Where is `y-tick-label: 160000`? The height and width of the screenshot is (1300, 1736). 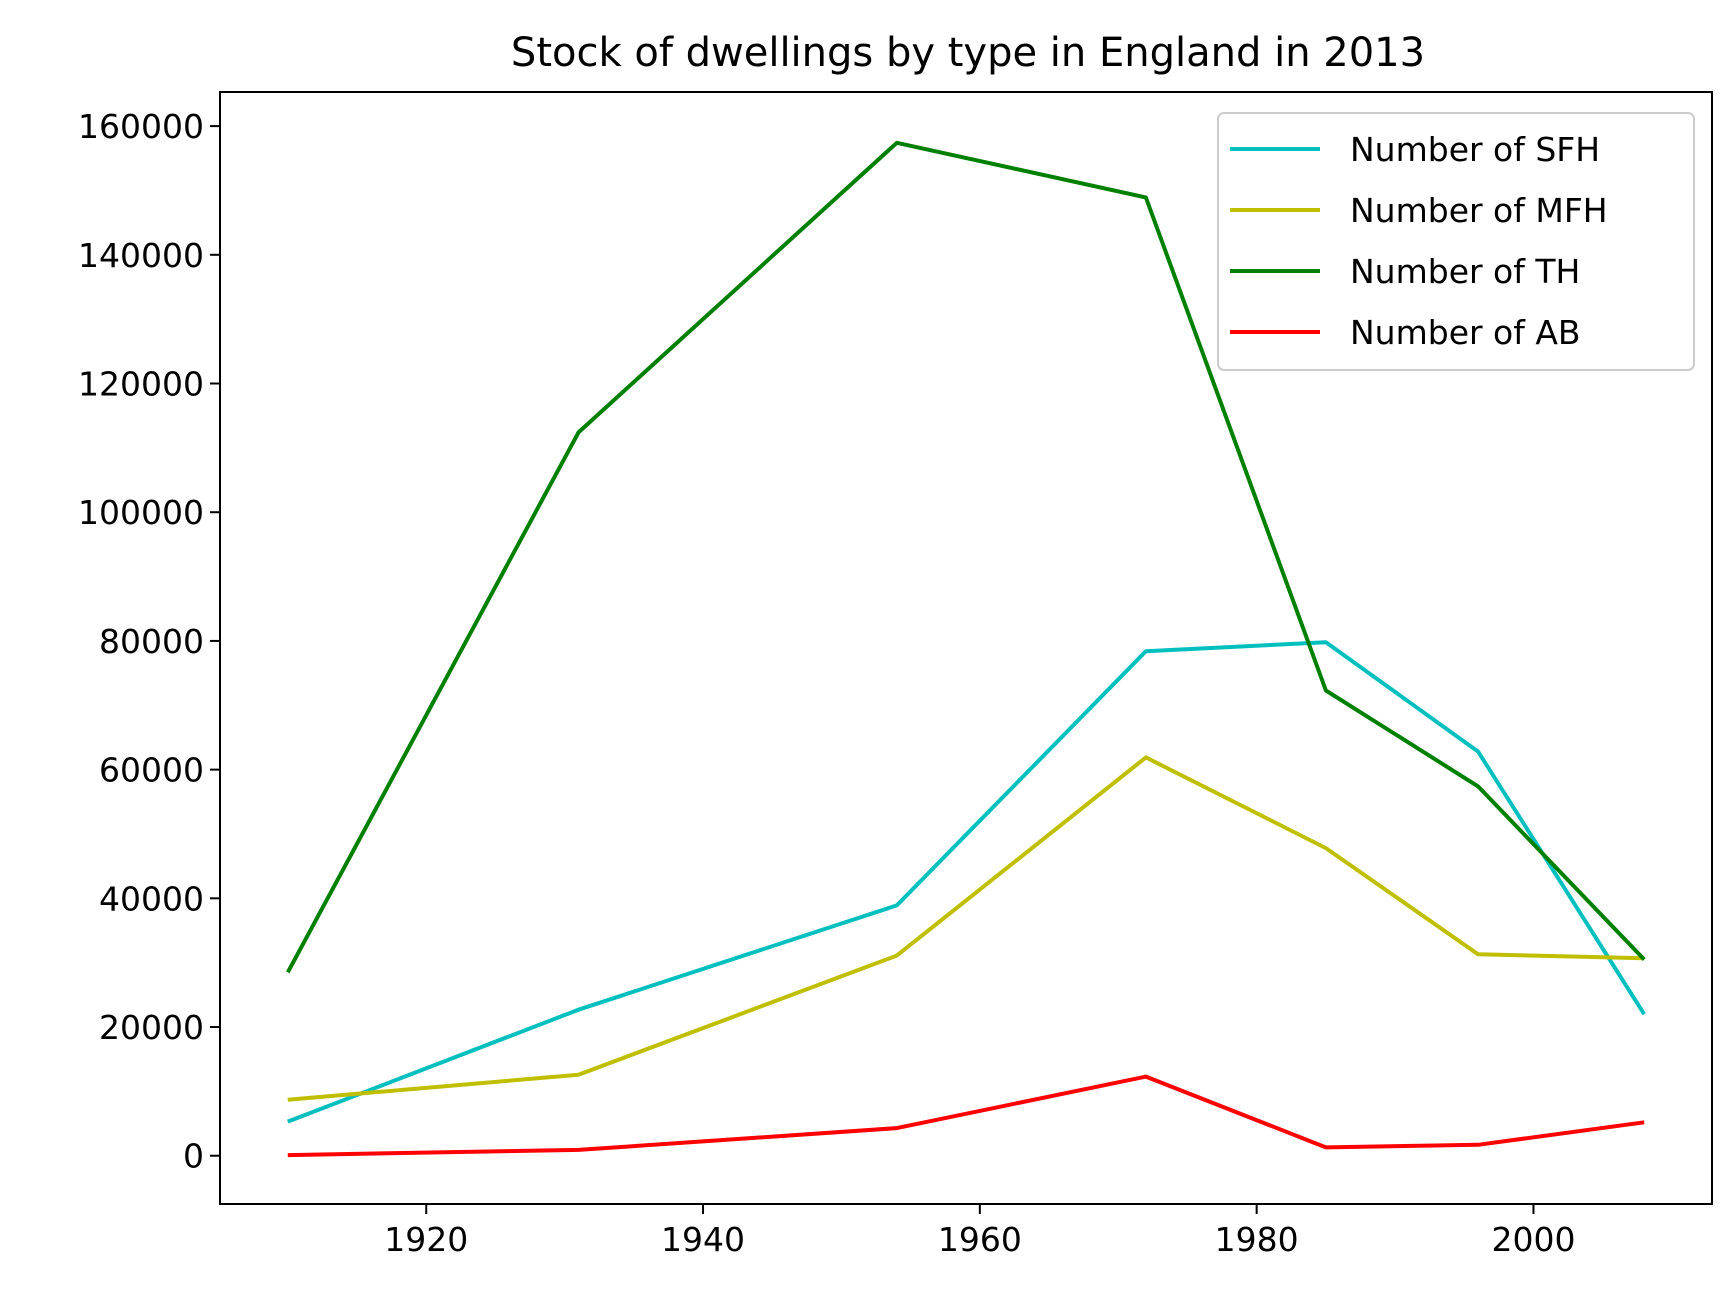
y-tick-label: 160000 is located at coordinates (141, 126).